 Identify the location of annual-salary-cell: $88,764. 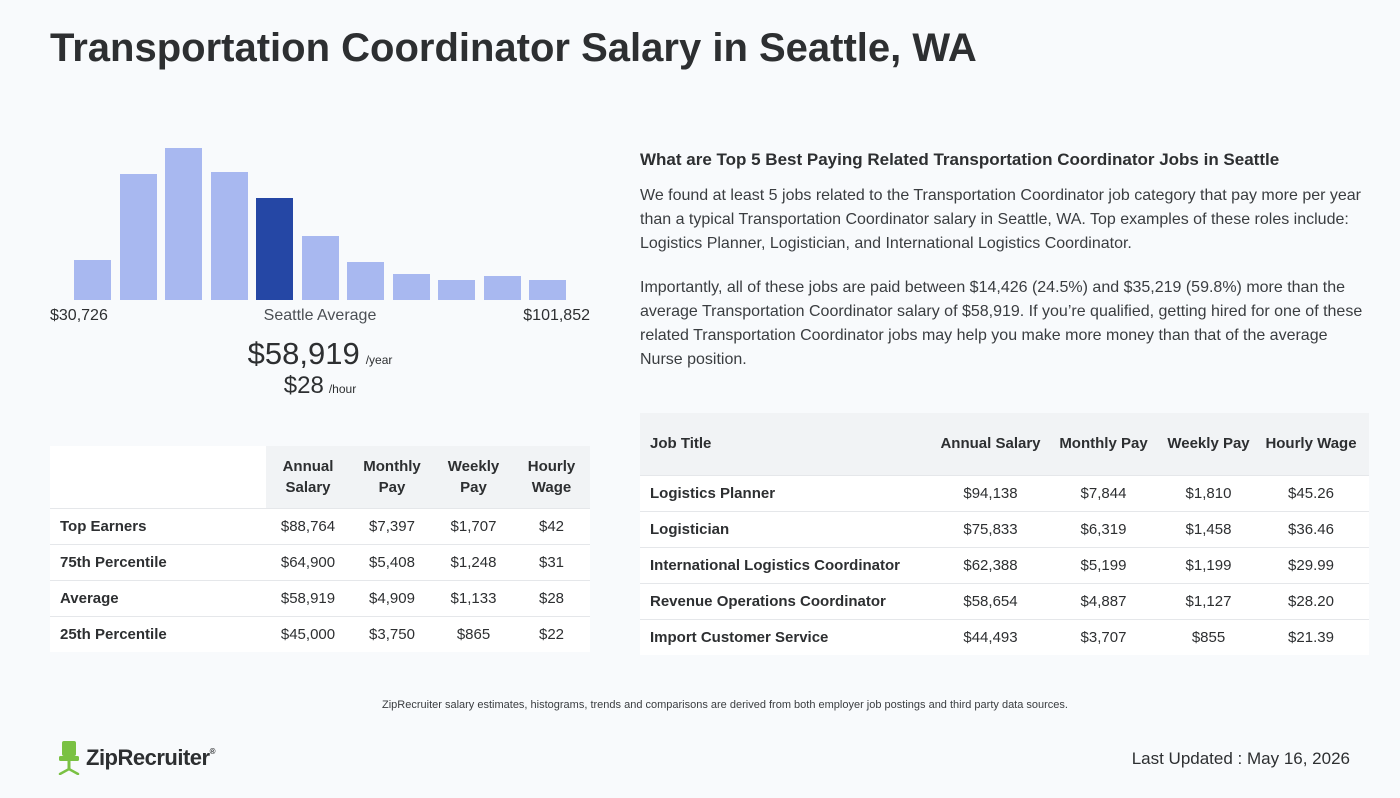
(308, 525).